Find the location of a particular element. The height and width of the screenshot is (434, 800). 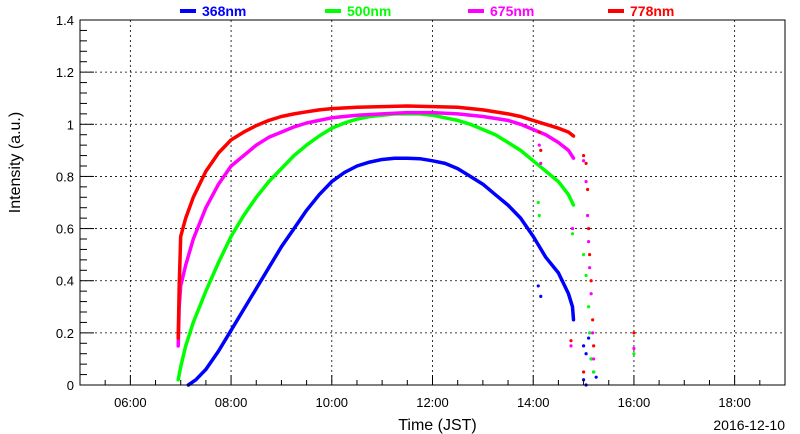

legend-label: 675nm is located at coordinates (512, 11).